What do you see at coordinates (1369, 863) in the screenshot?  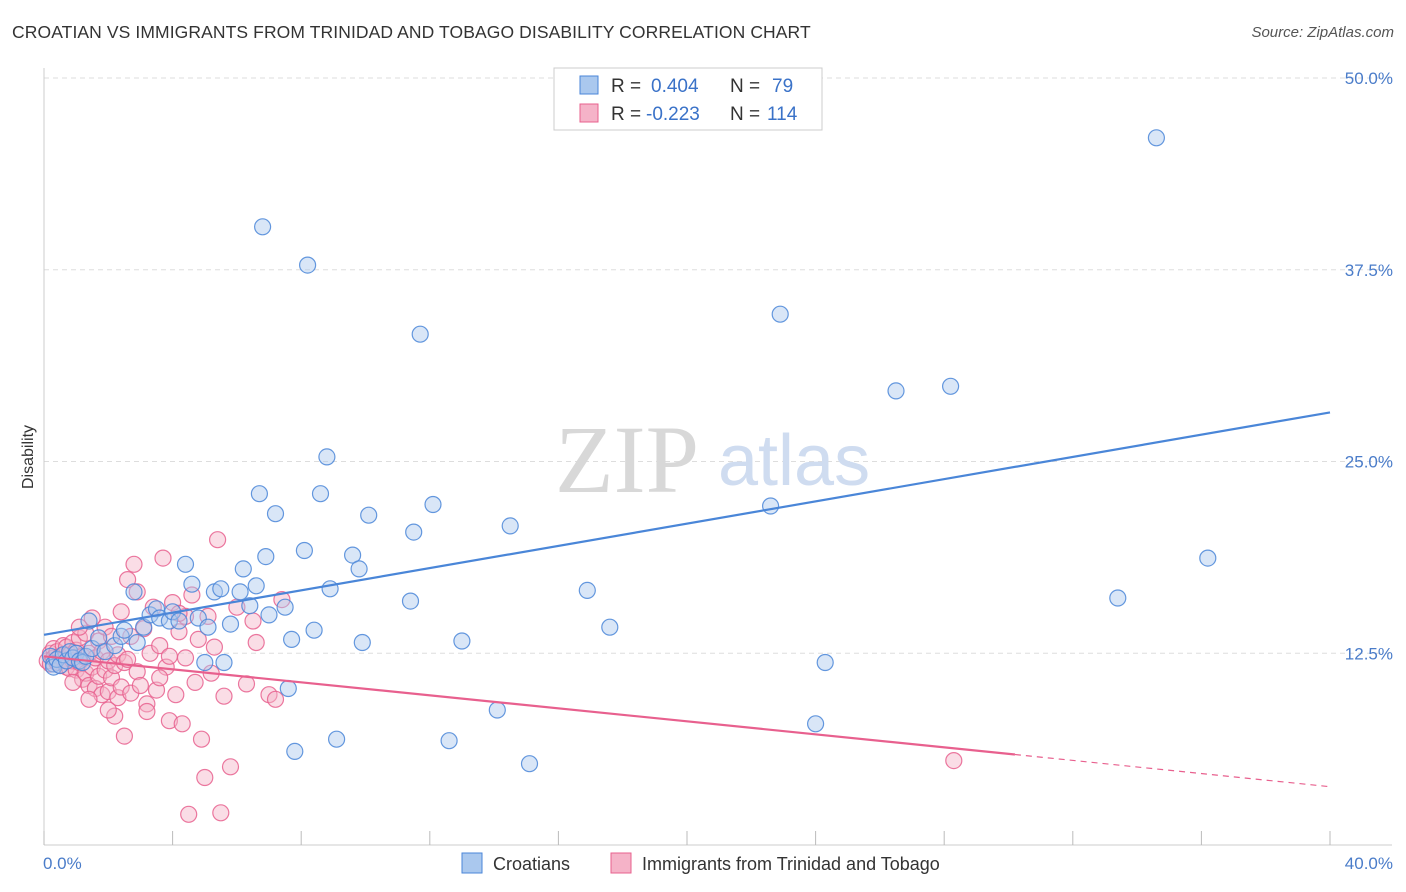 I see `x-tick-label-max: 40.0%` at bounding box center [1369, 863].